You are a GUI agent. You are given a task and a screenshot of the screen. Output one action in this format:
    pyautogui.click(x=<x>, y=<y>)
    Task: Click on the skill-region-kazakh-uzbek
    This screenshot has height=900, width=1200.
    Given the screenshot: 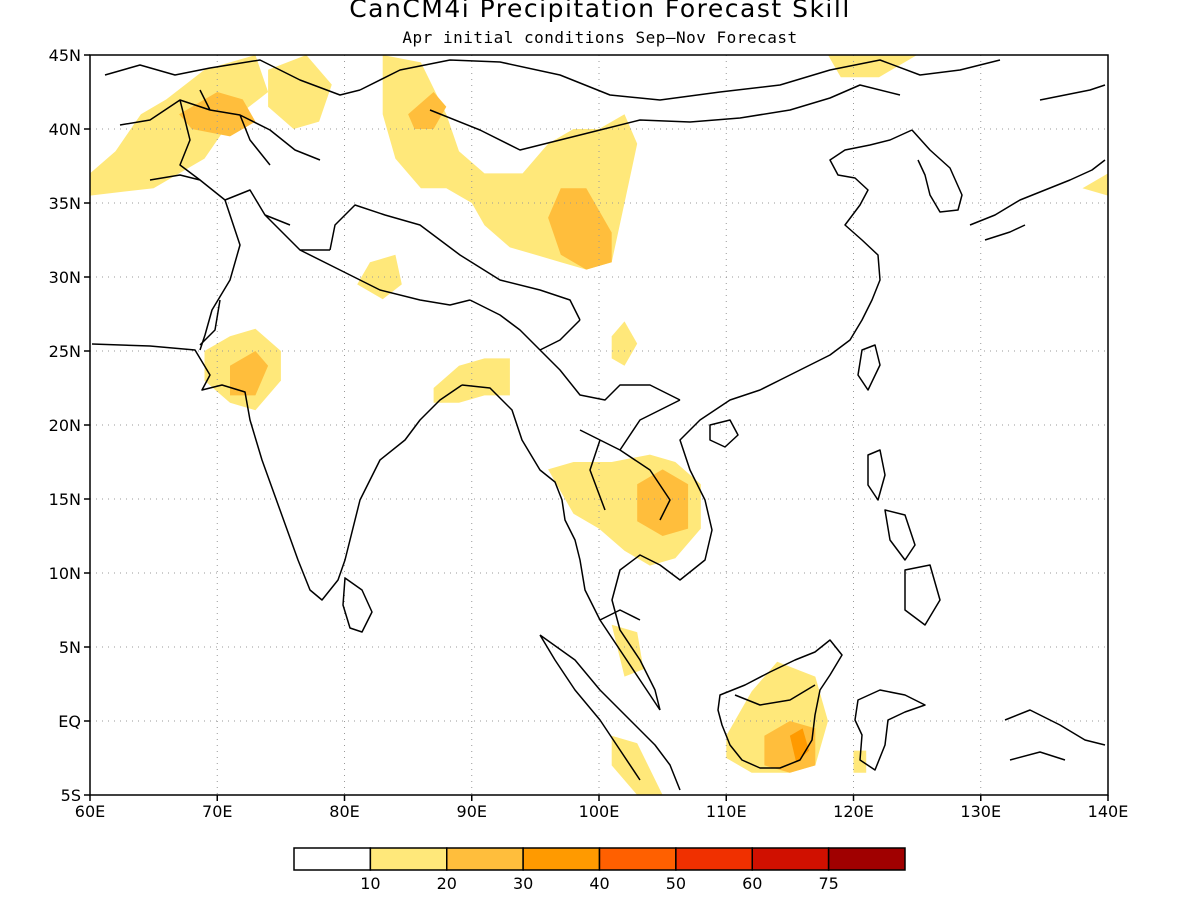 What is the action you would take?
    pyautogui.click(x=179, y=125)
    